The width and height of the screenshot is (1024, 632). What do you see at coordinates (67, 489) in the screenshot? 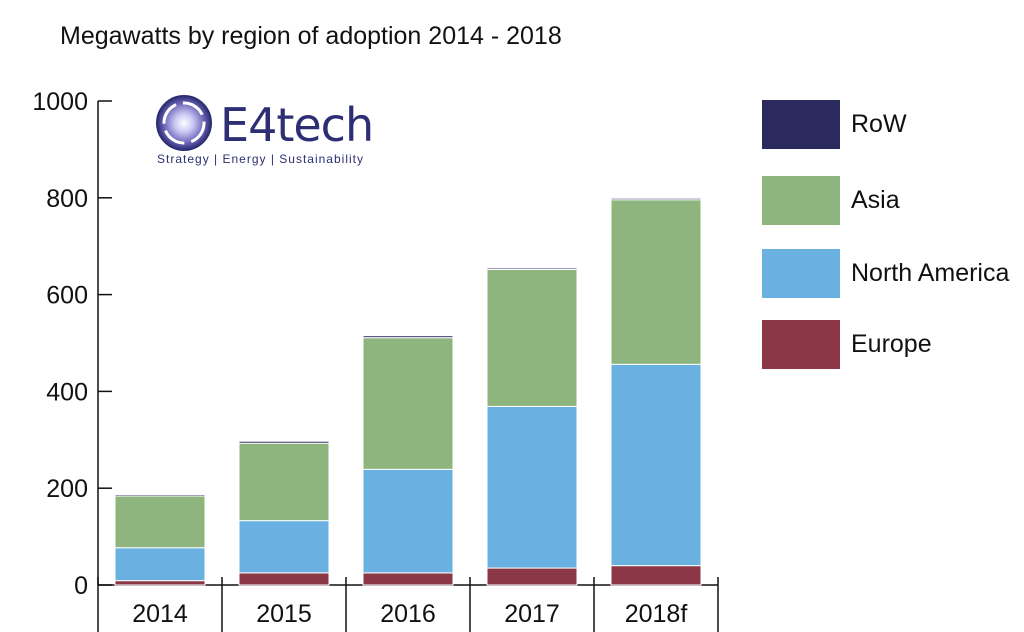
I see `y-tick-label: 200` at bounding box center [67, 489].